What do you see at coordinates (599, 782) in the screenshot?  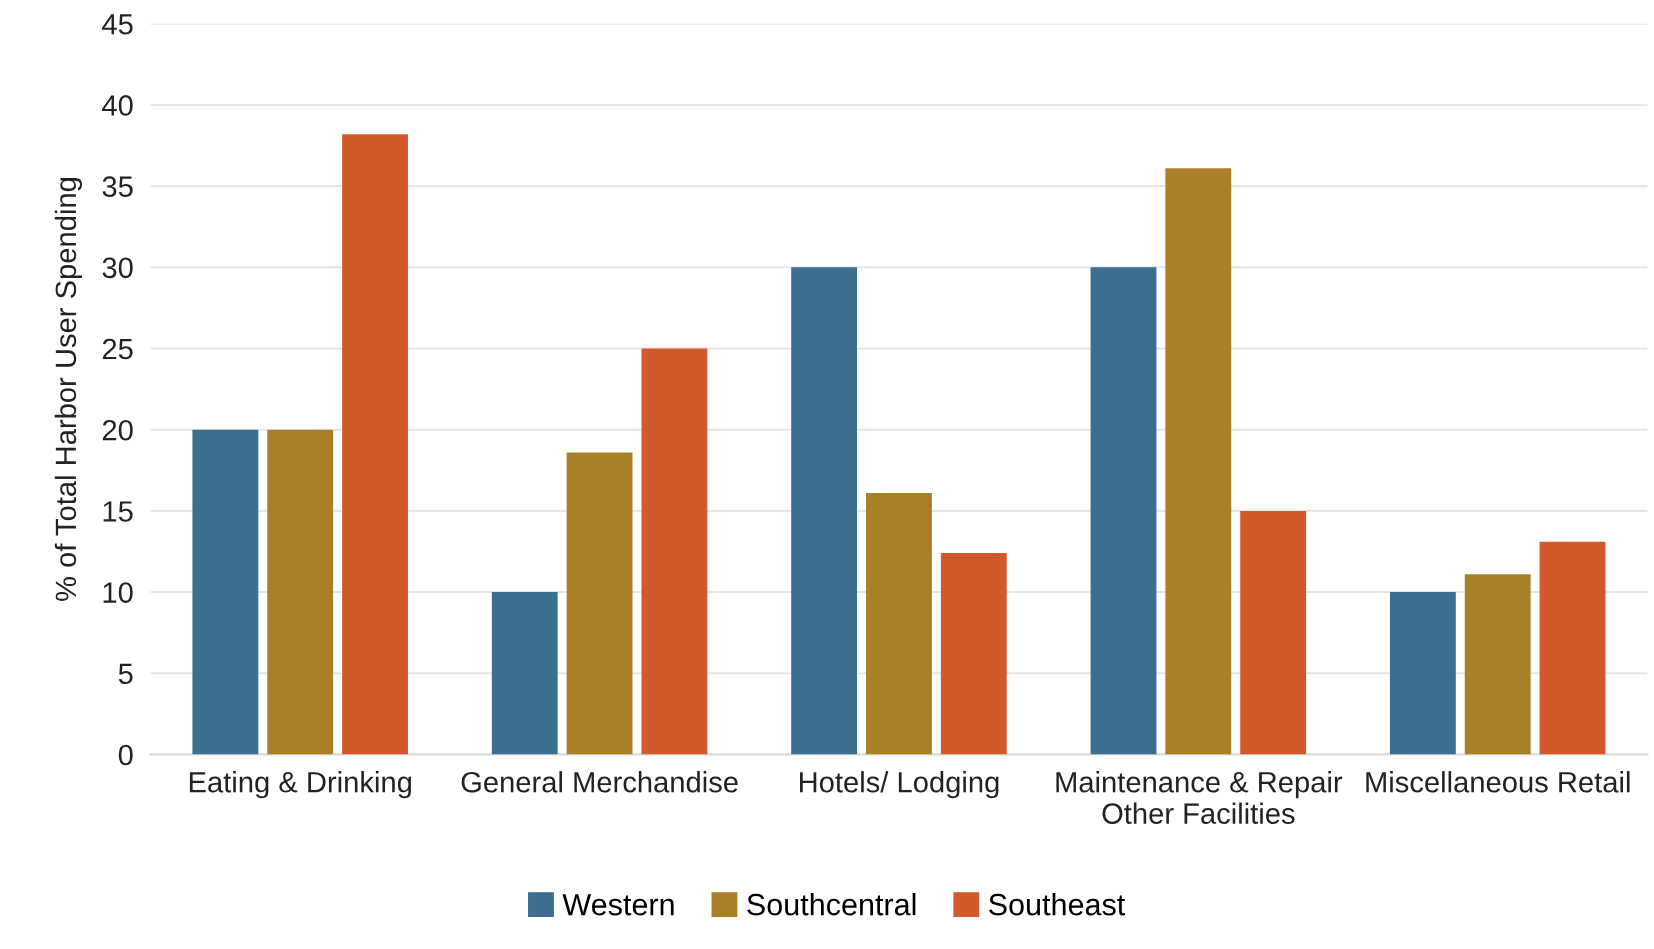 I see `x-tick-label: General Merchandise` at bounding box center [599, 782].